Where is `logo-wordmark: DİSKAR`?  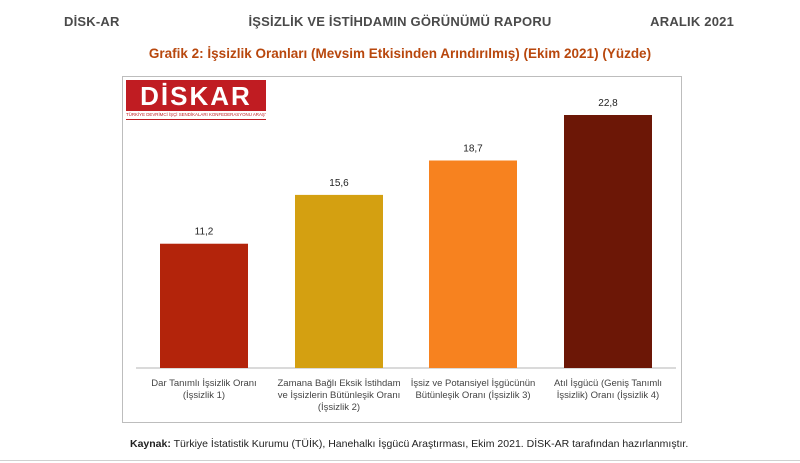
logo-wordmark: DİSKAR is located at coordinates (196, 96).